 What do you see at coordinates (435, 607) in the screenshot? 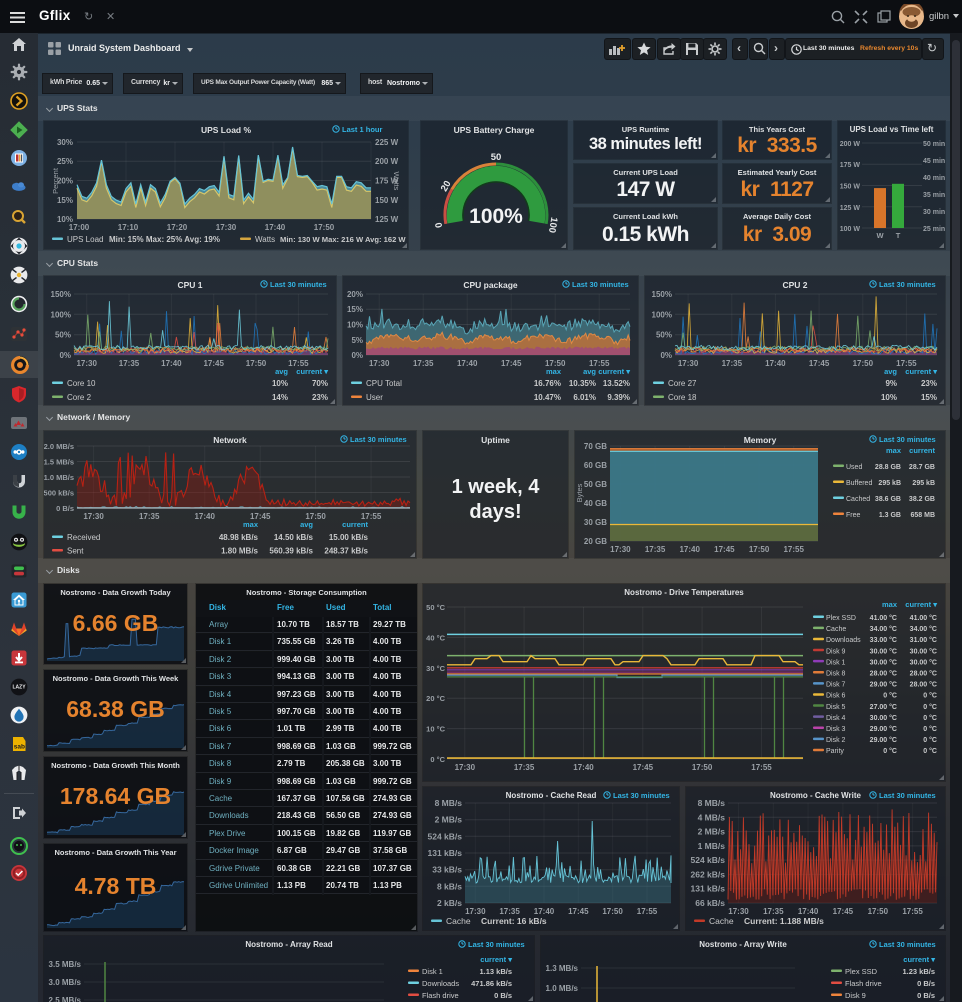
I see `svg-text: 50 °C` at bounding box center [435, 607].